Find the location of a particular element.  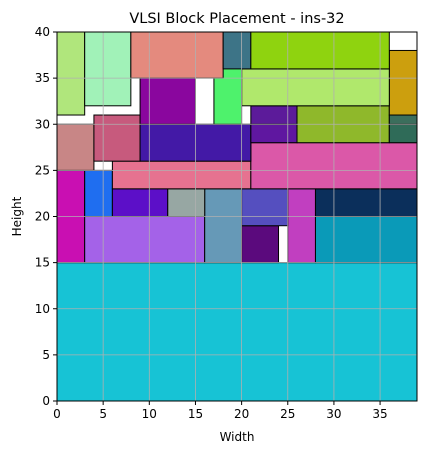

x-tick-label: 25 is located at coordinates (287, 414).